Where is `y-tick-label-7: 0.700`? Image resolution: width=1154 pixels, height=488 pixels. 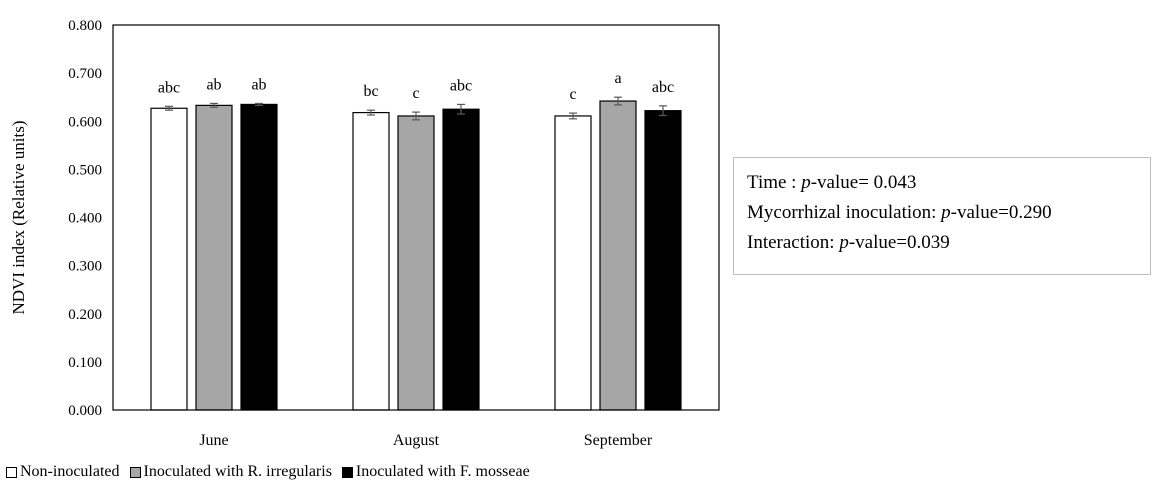 y-tick-label-7: 0.700 is located at coordinates (85, 74).